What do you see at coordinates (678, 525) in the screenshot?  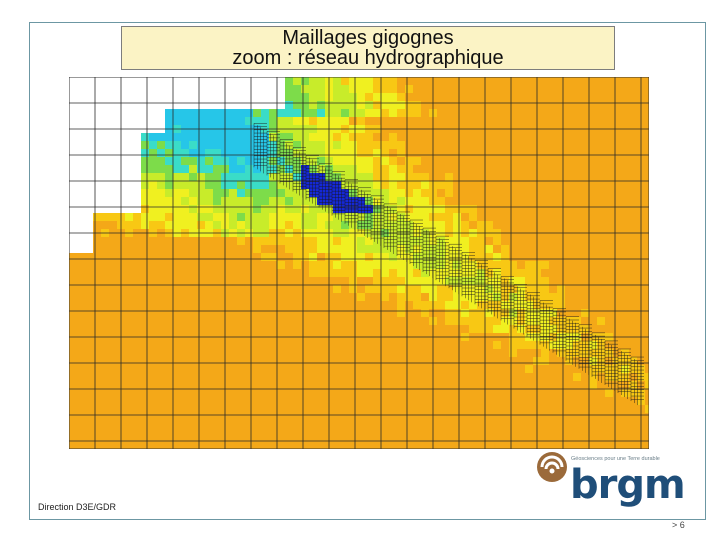 I see `page-number: > 6` at bounding box center [678, 525].